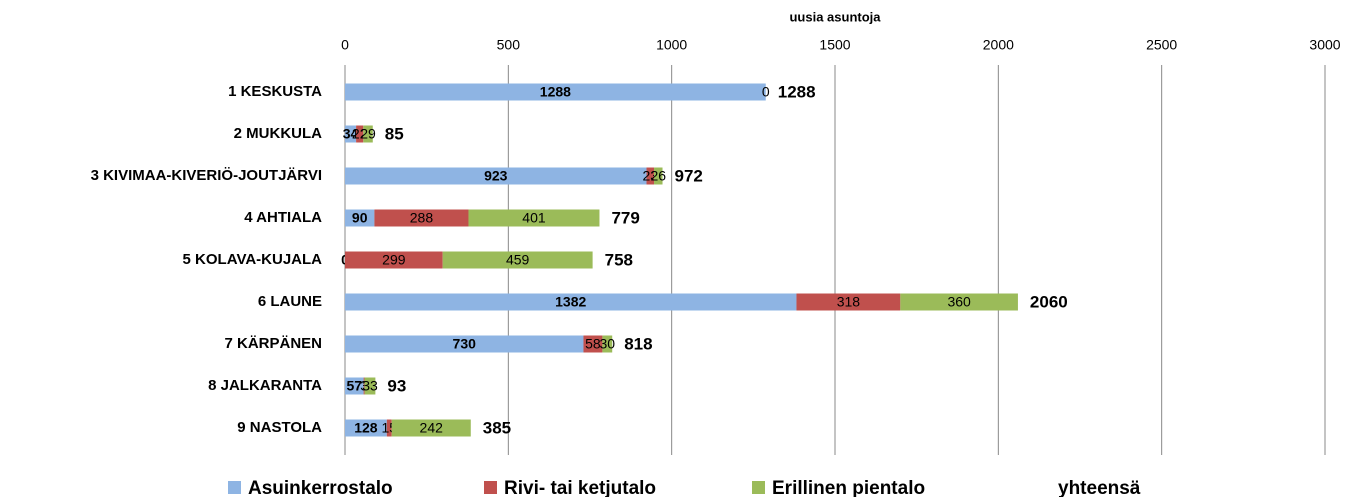 This screenshot has width=1349, height=497. I want to click on x-tick-label: 500, so click(509, 45).